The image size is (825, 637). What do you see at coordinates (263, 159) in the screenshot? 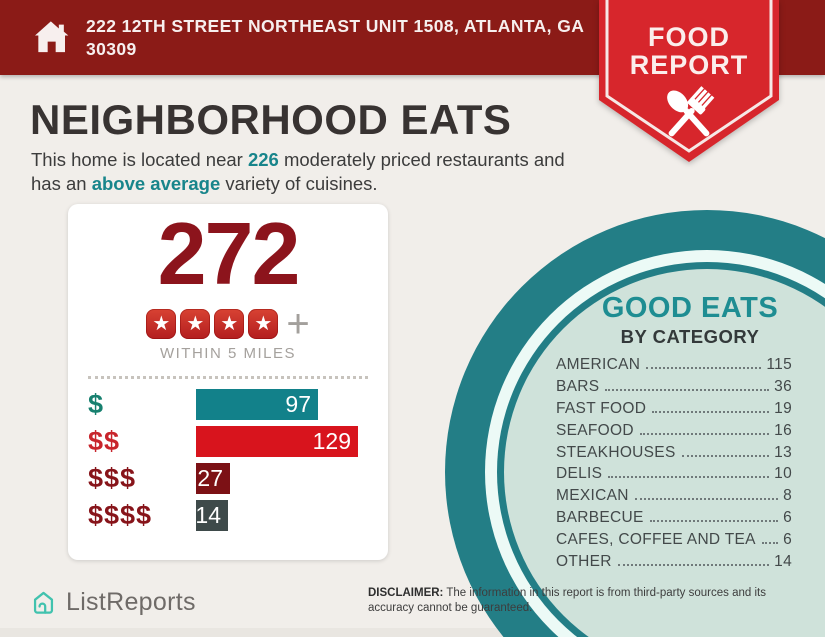
I see `restaurant-count: 226` at bounding box center [263, 159].